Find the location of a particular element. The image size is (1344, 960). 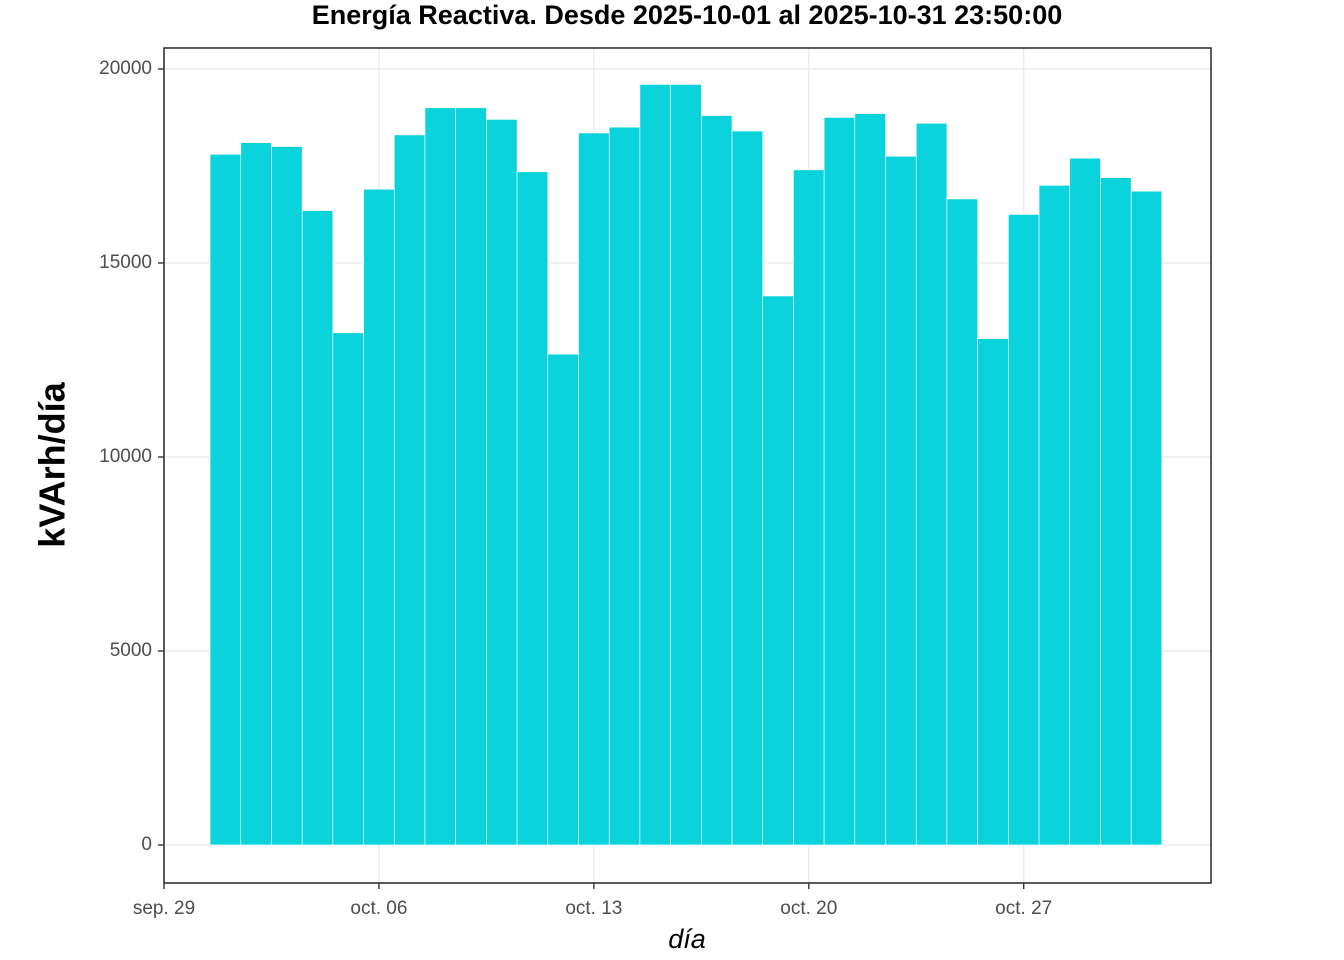

y-tick-label: 20000 is located at coordinates (125, 68).